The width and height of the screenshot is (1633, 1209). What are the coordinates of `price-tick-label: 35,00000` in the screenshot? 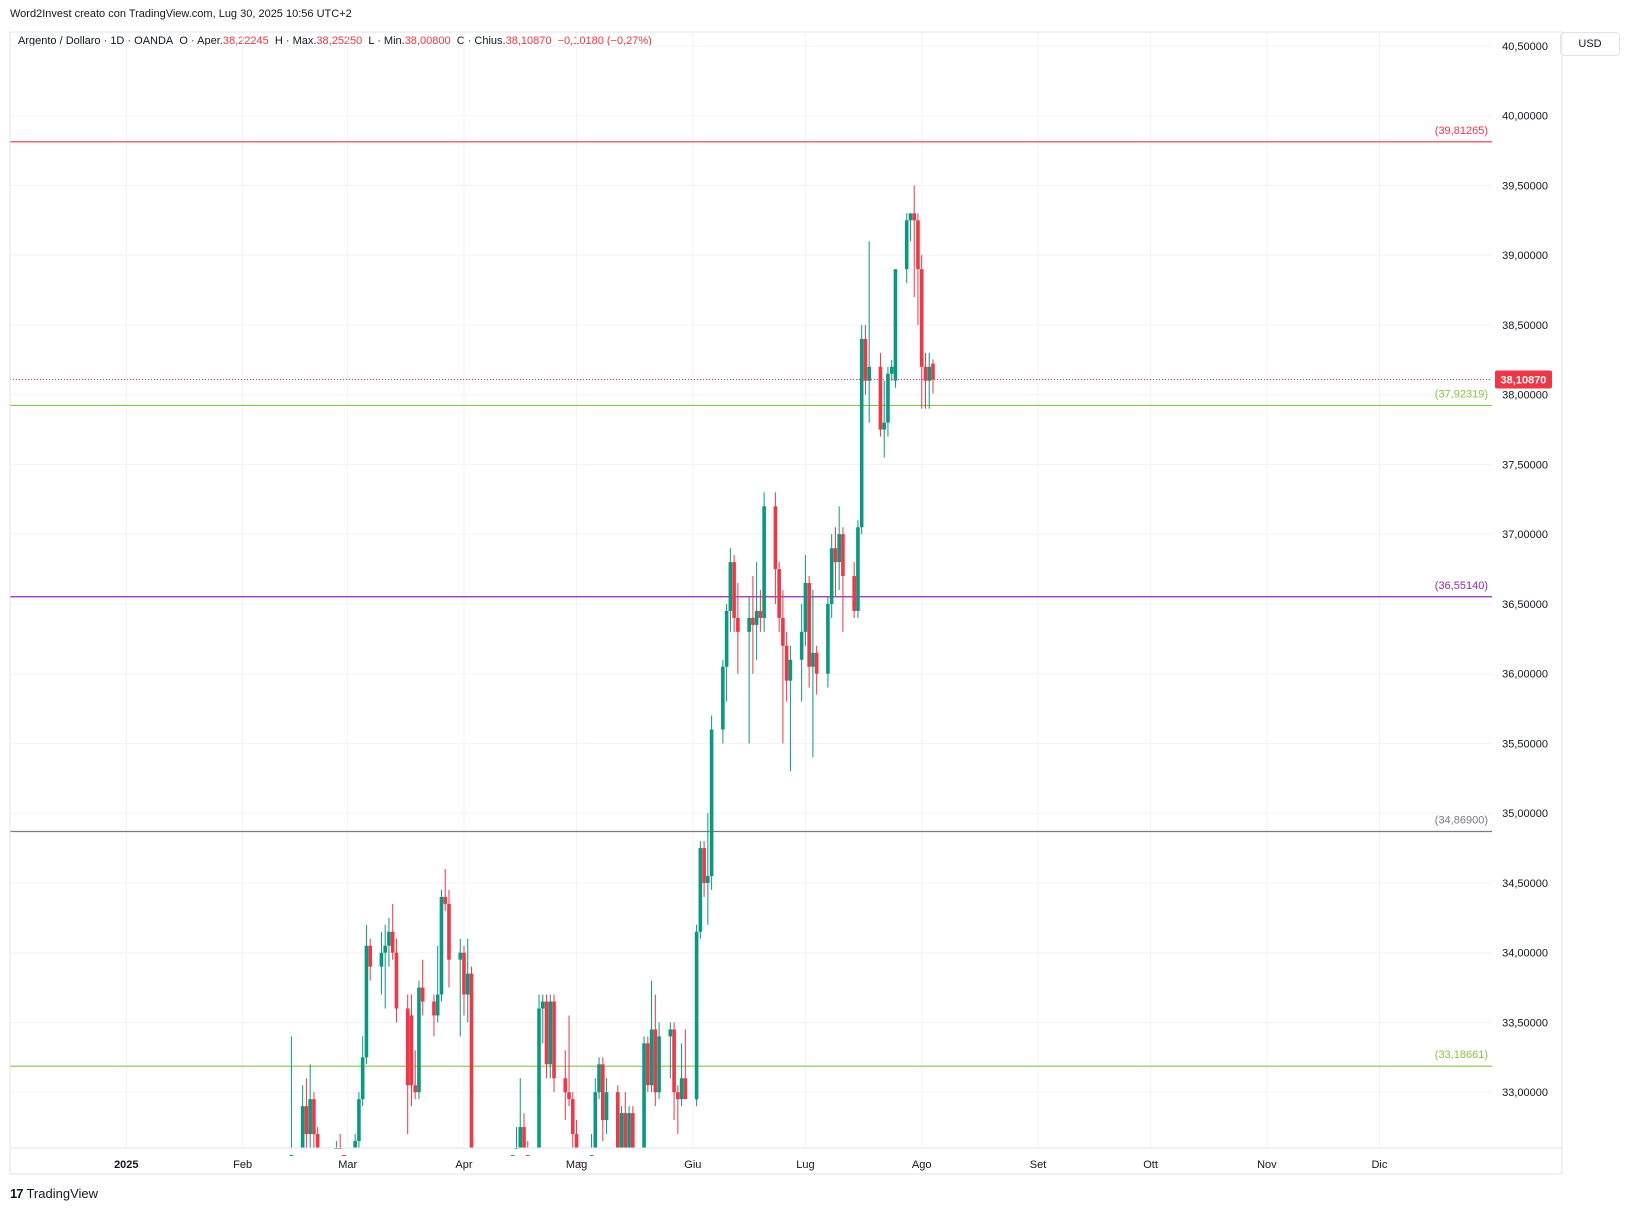 It's located at (1525, 814).